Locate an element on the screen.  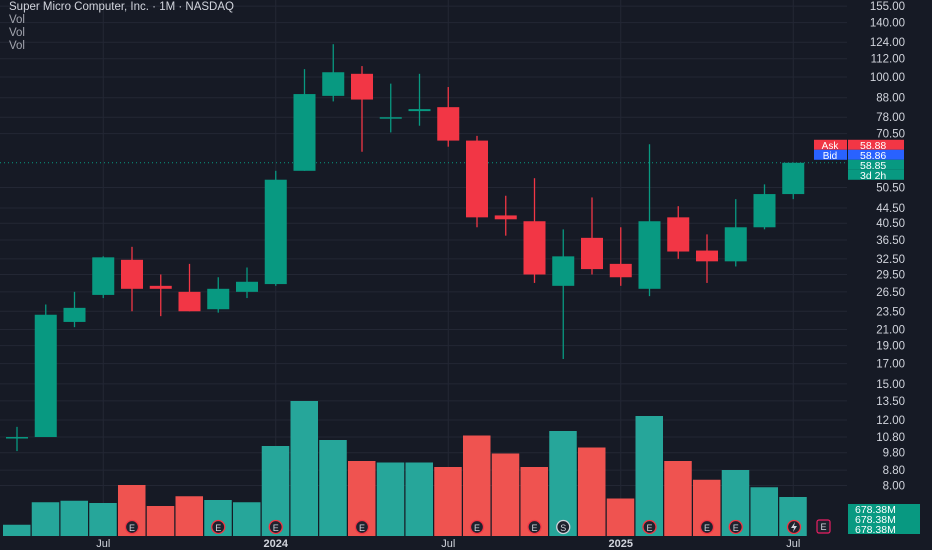
lightning-marker is located at coordinates (794, 527).